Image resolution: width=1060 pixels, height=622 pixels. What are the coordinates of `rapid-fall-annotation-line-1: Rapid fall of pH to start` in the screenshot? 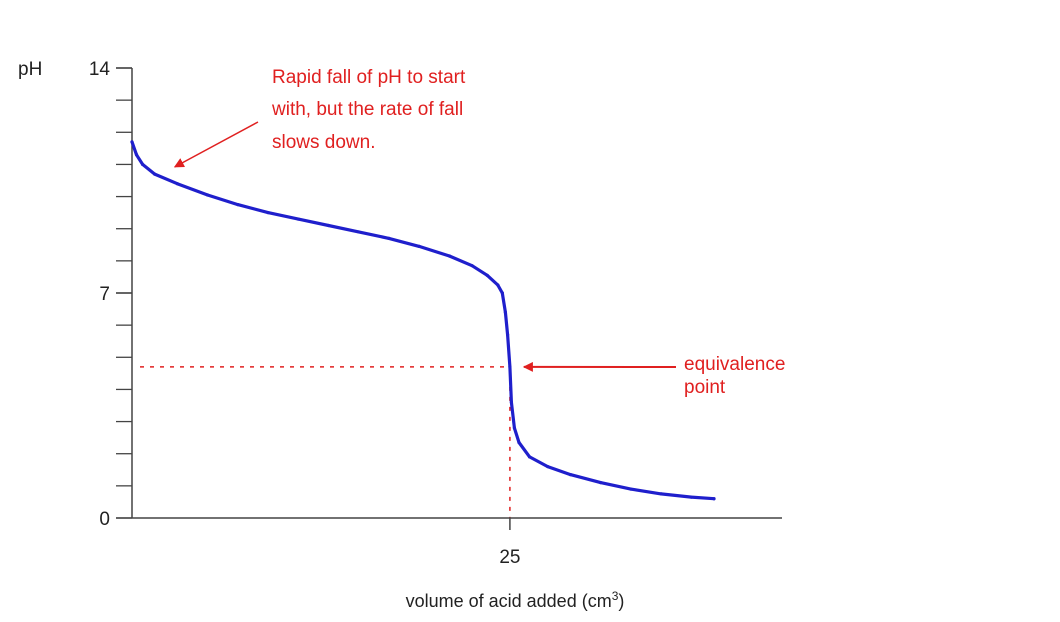 It's located at (369, 77).